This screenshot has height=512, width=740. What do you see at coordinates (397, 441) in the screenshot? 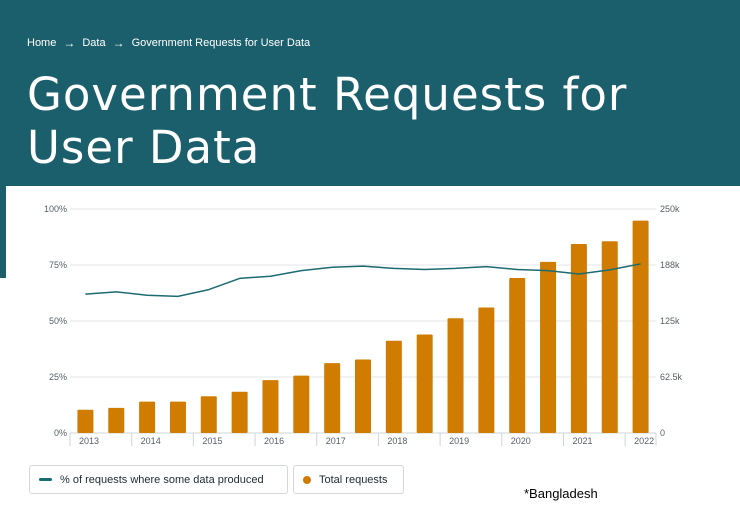
I see `x-tick-label: 2018` at bounding box center [397, 441].